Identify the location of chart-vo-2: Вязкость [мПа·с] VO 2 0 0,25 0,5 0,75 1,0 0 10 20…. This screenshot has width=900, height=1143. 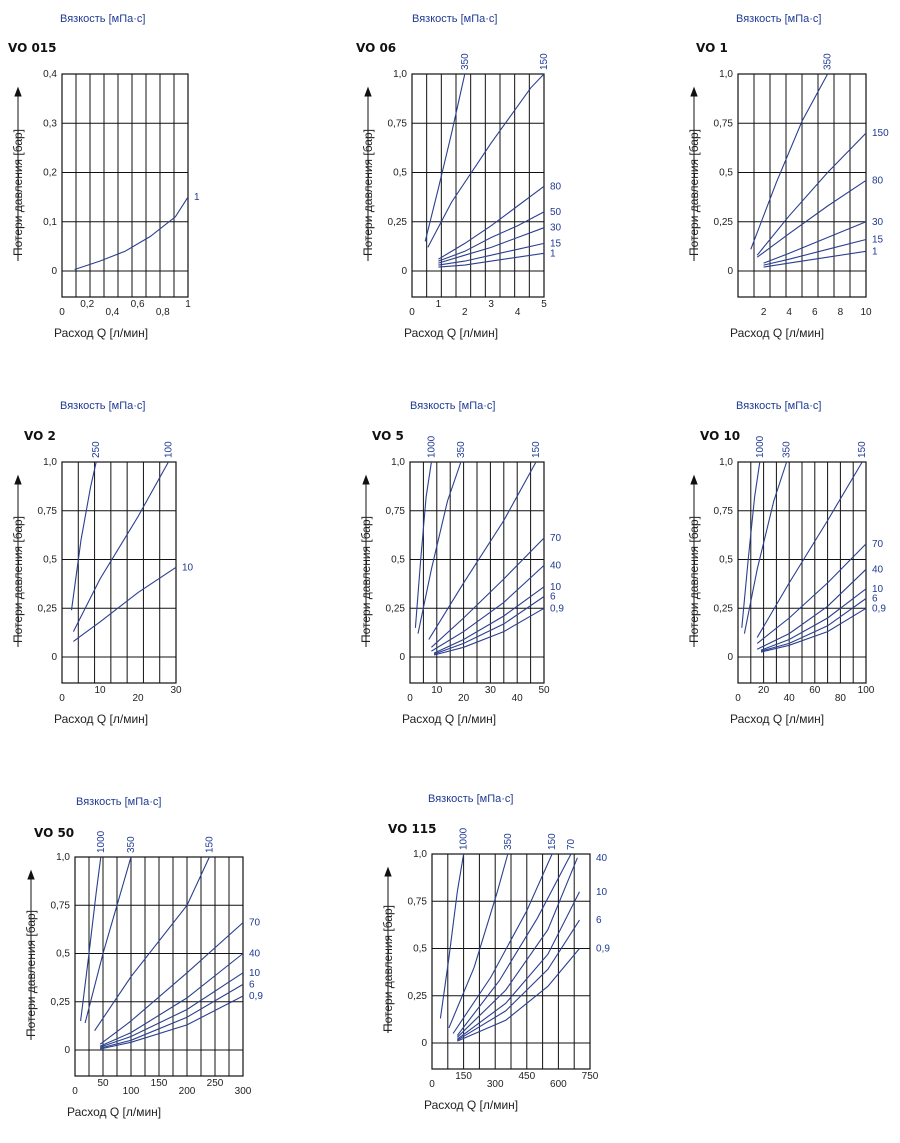
(102, 563).